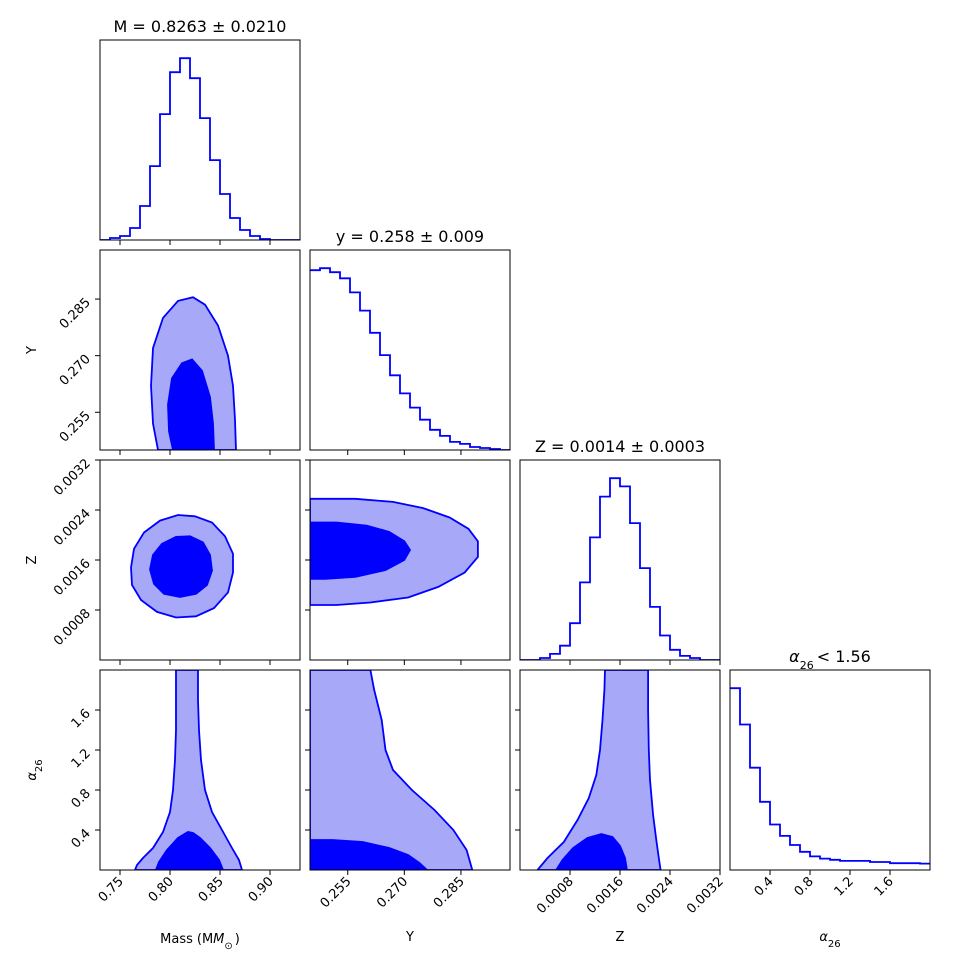 Image resolution: width=970 pixels, height=970 pixels. Describe the element at coordinates (189, 850) in the screenshot. I see `contour-inner-a-m` at that location.